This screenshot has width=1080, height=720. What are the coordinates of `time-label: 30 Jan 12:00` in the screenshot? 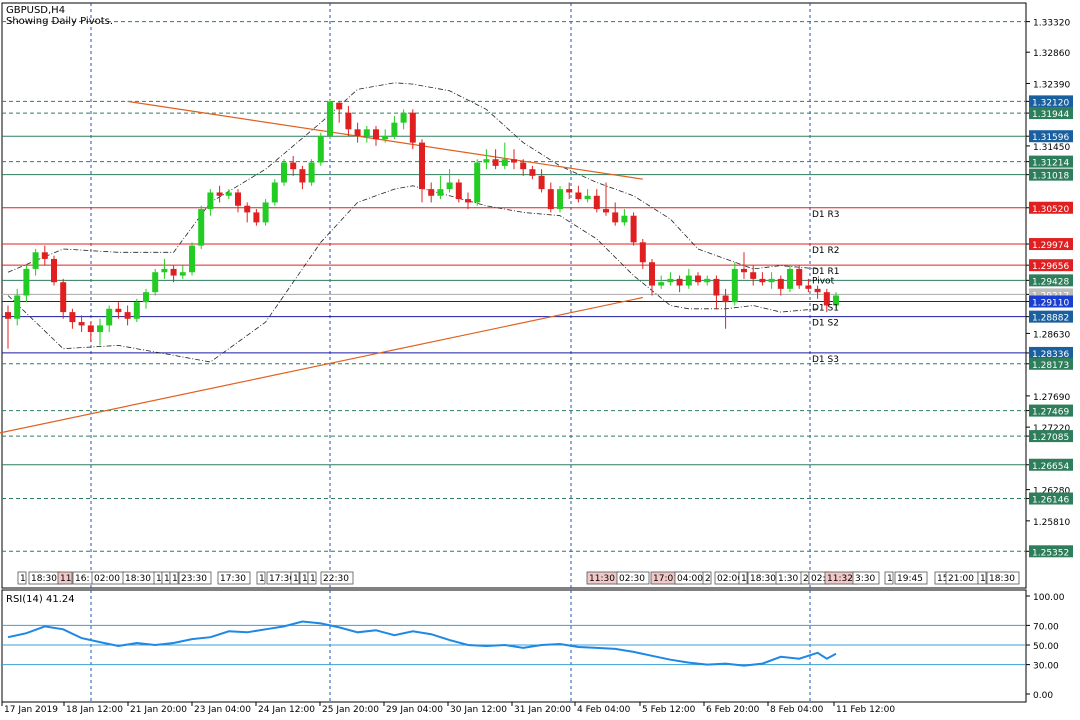 It's located at (478, 710).